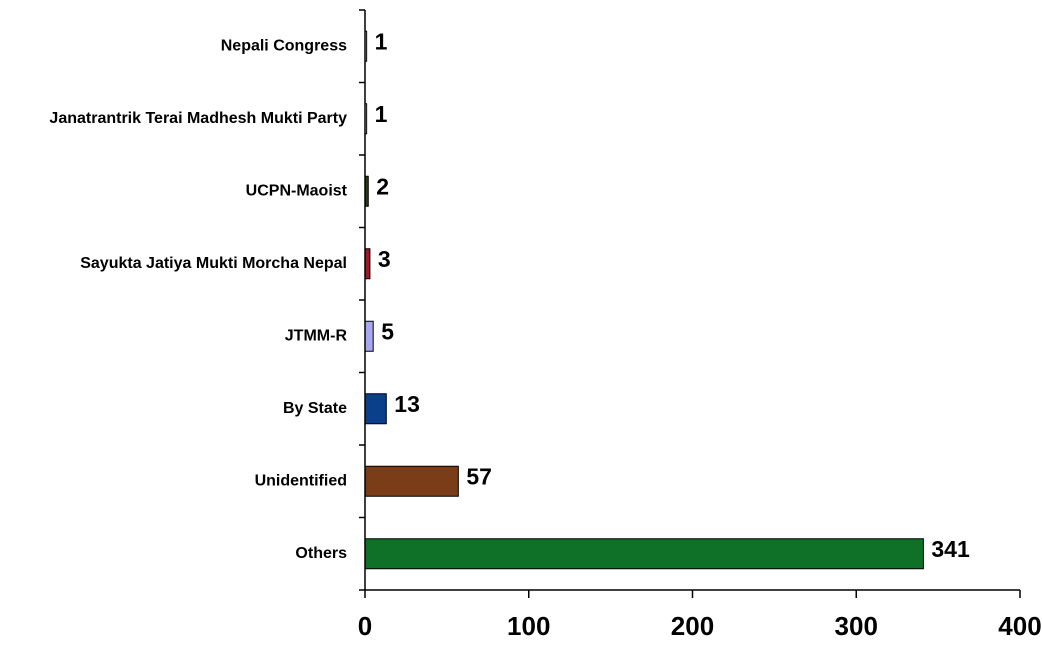 This screenshot has height=645, width=1042. Describe the element at coordinates (856, 626) in the screenshot. I see `x-tick-label-3: 300` at that location.